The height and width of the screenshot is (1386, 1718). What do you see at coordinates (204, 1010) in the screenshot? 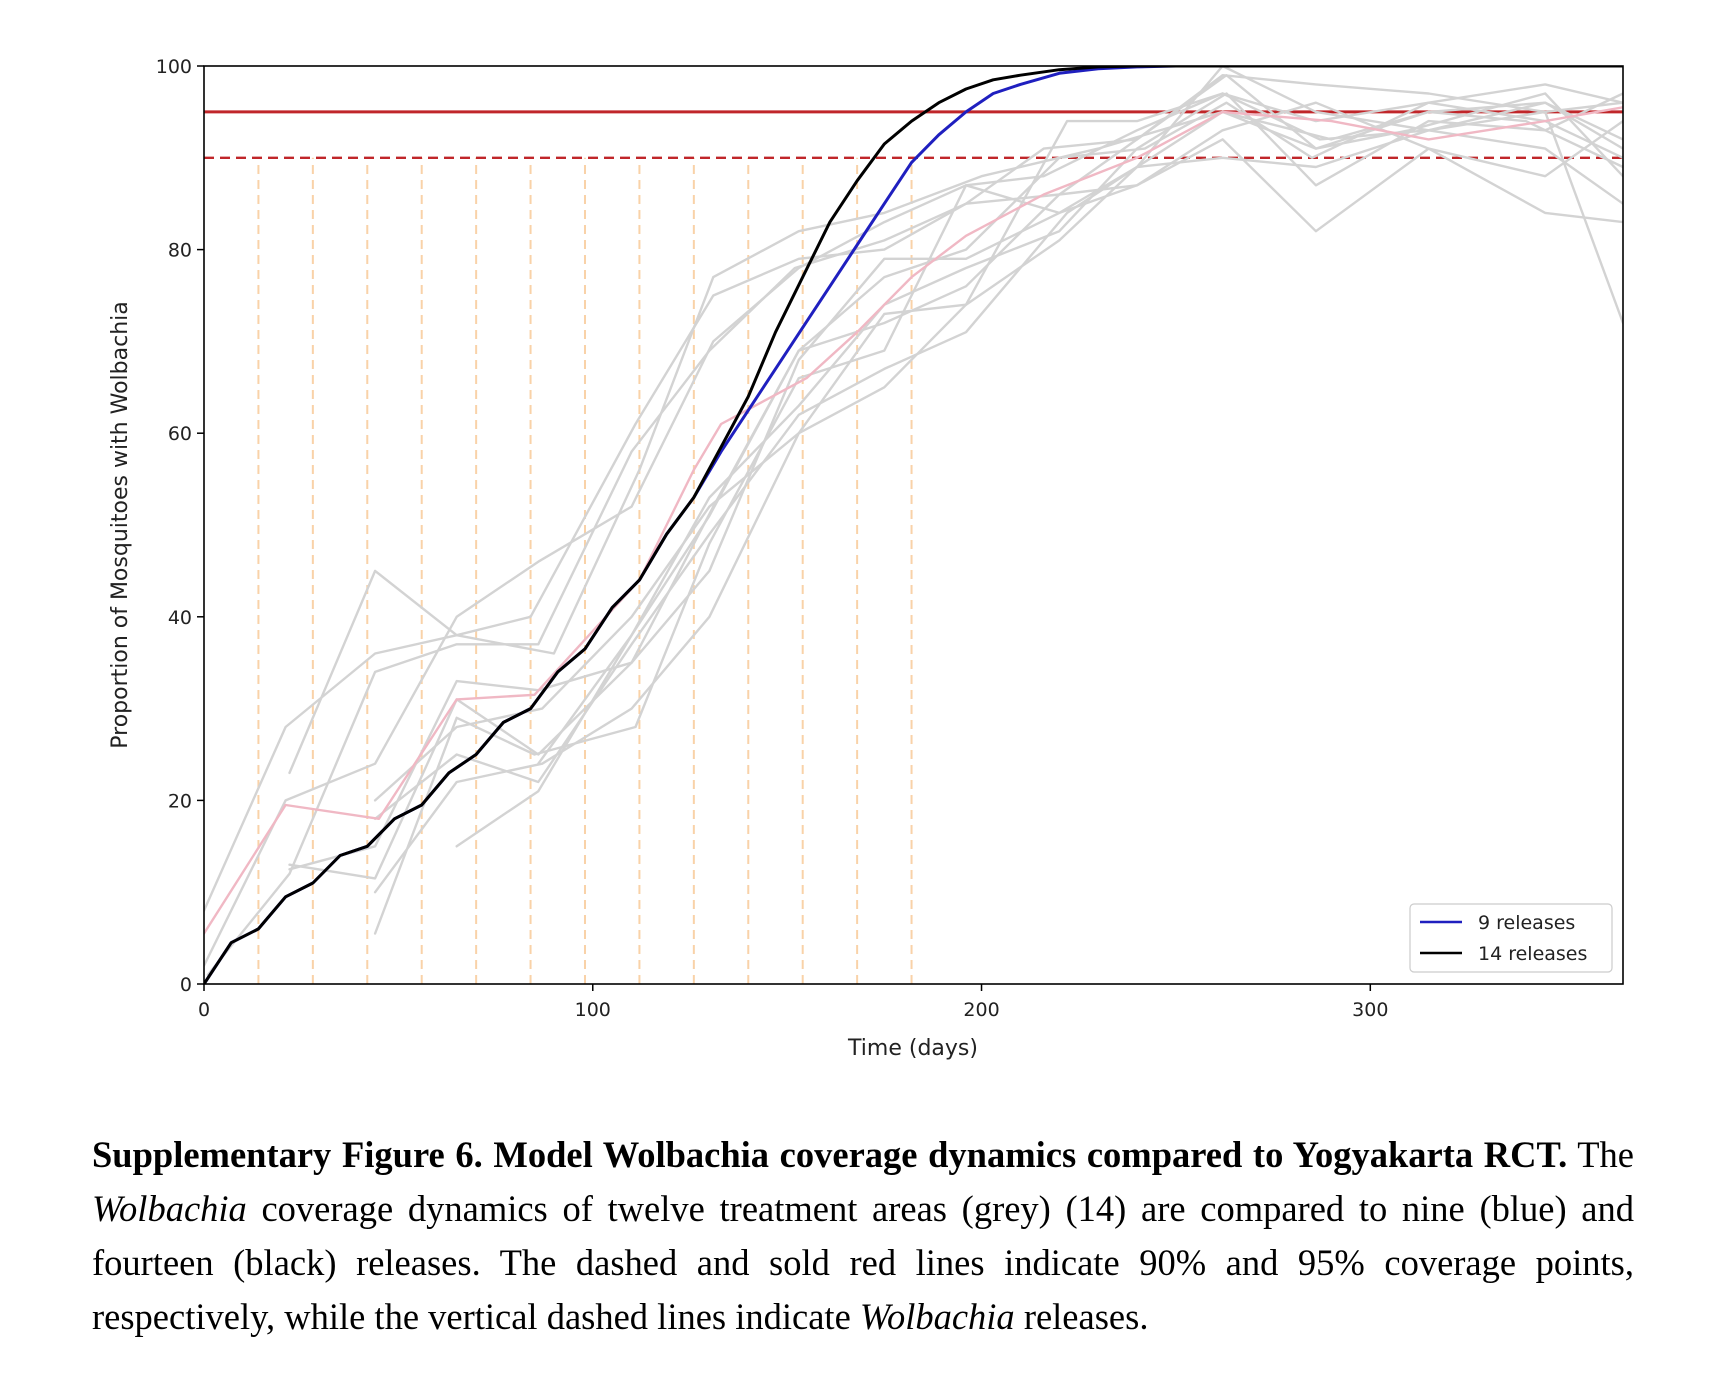
I see `x-tick-label-0: 0` at bounding box center [204, 1010].